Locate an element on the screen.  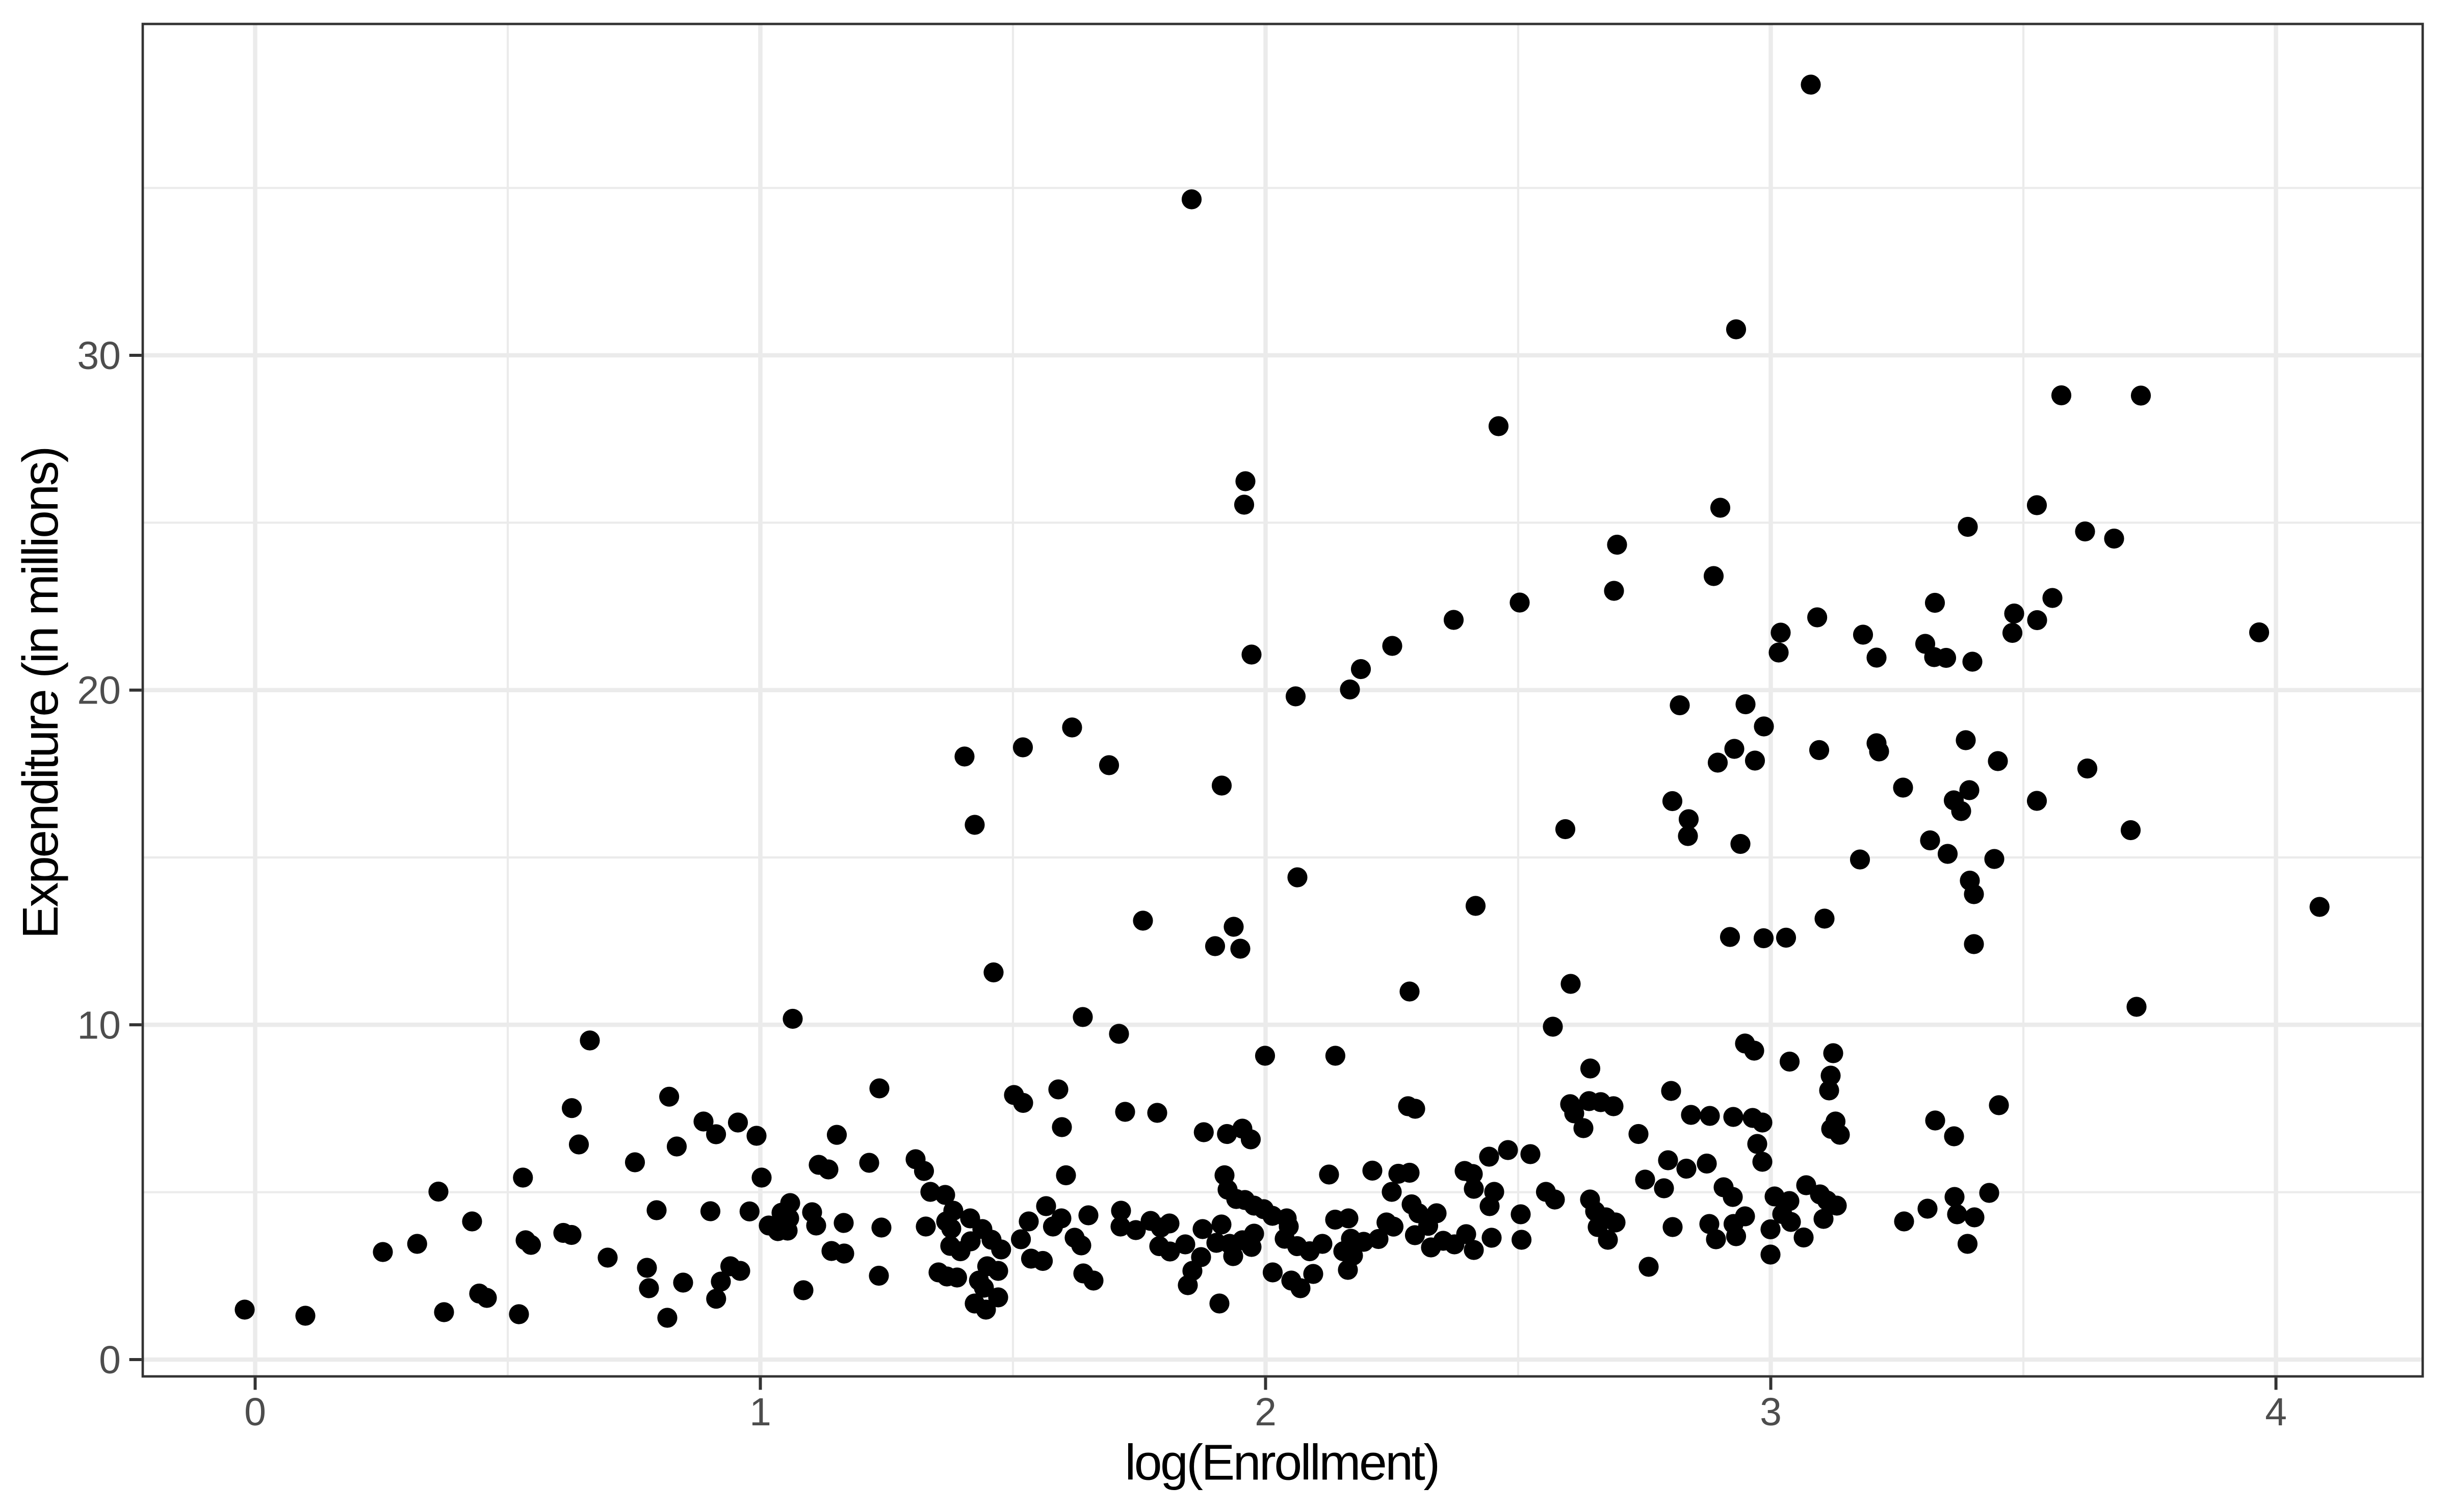
svg-text: Expenditure (in millions) is located at coordinates (40, 693).